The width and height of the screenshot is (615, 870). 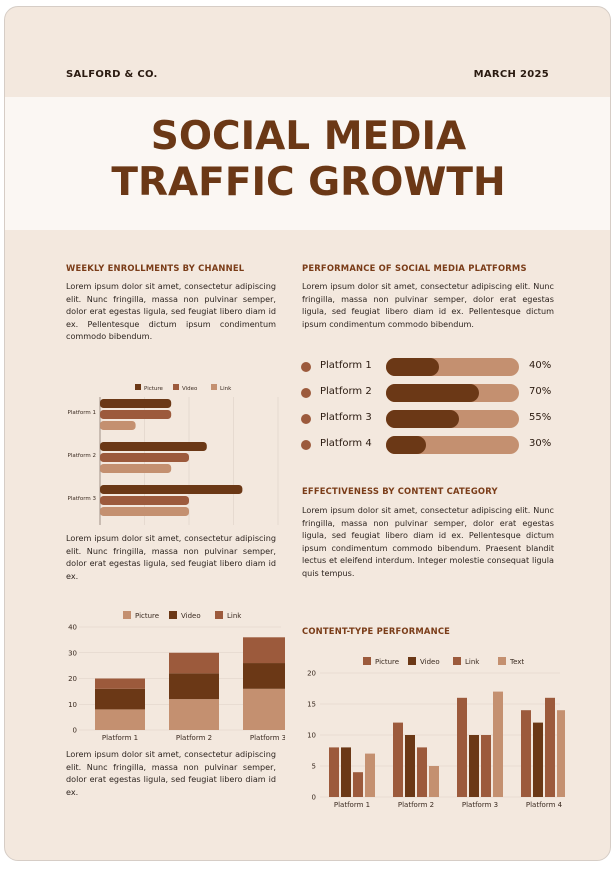 I want to click on y-tick-label: Platform 1, so click(x=82, y=413).